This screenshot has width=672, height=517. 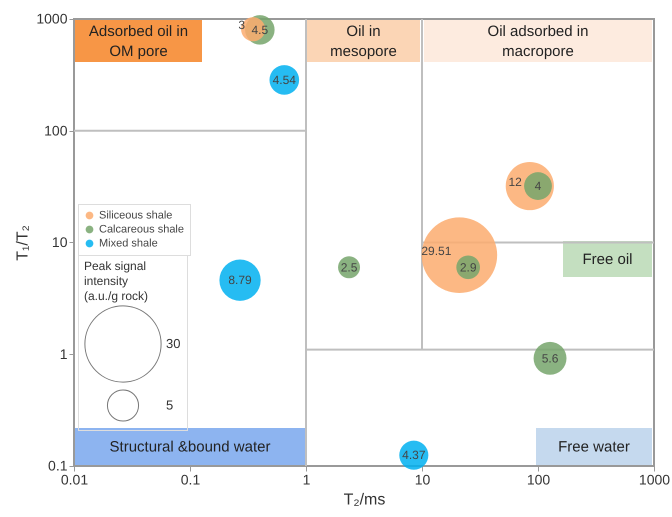 I want to click on data-label: 5.6, so click(x=550, y=358).